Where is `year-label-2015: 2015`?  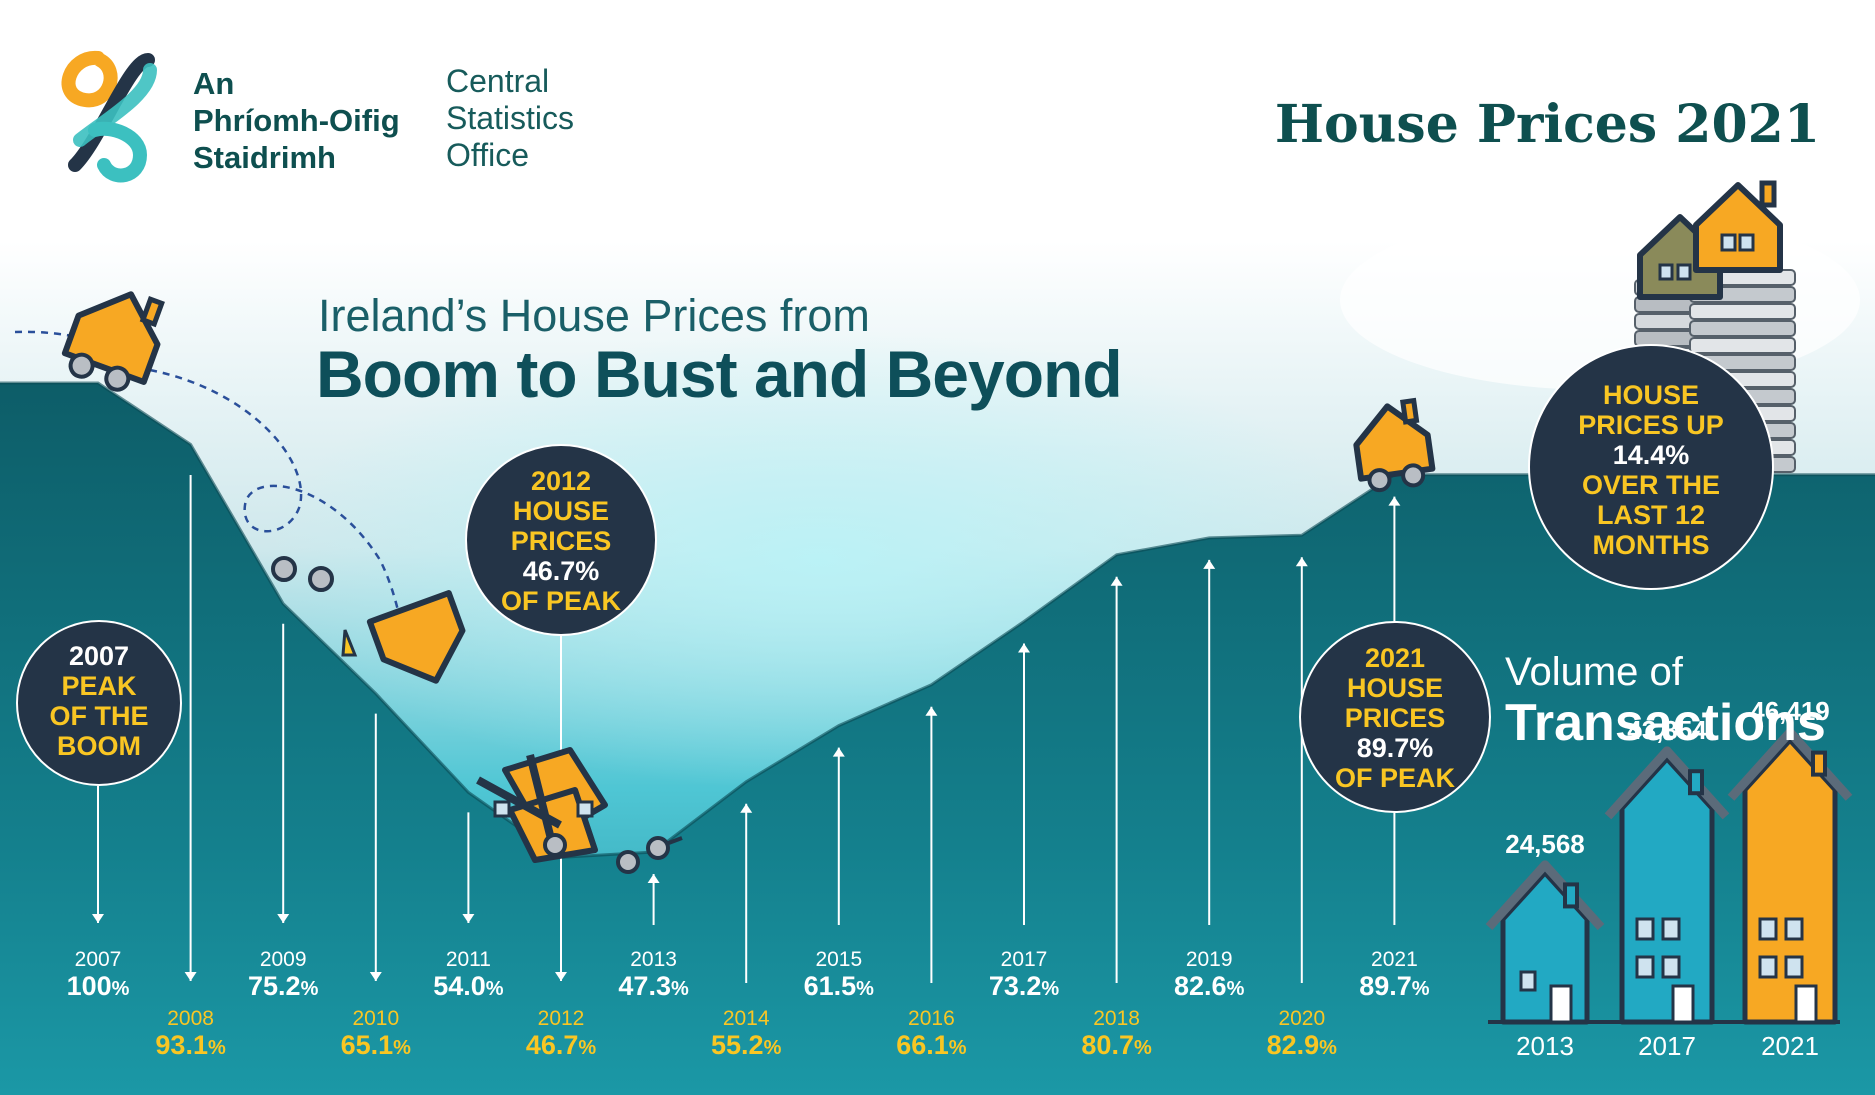
year-label-2015: 2015 is located at coordinates (838, 959).